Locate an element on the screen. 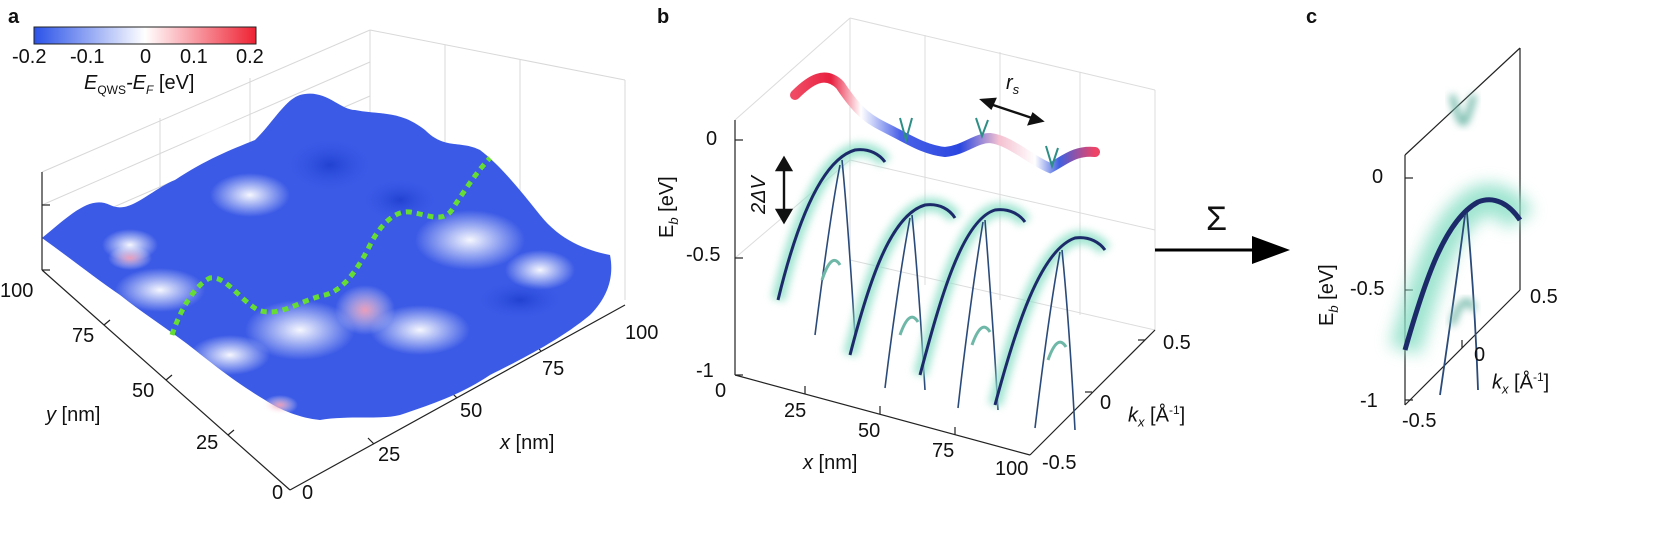 The height and width of the screenshot is (536, 1660). cbar-tick-3: 0 is located at coordinates (146, 57).